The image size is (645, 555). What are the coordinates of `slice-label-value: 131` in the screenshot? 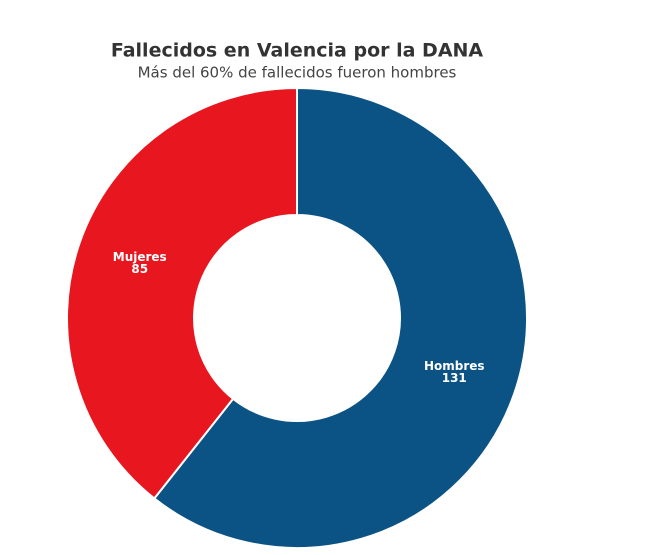 It's located at (454, 378).